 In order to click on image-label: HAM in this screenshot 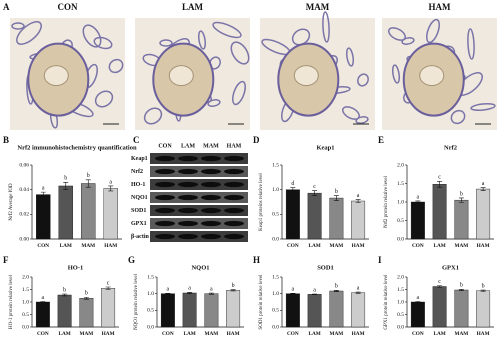, I will do `click(440, 7)`.